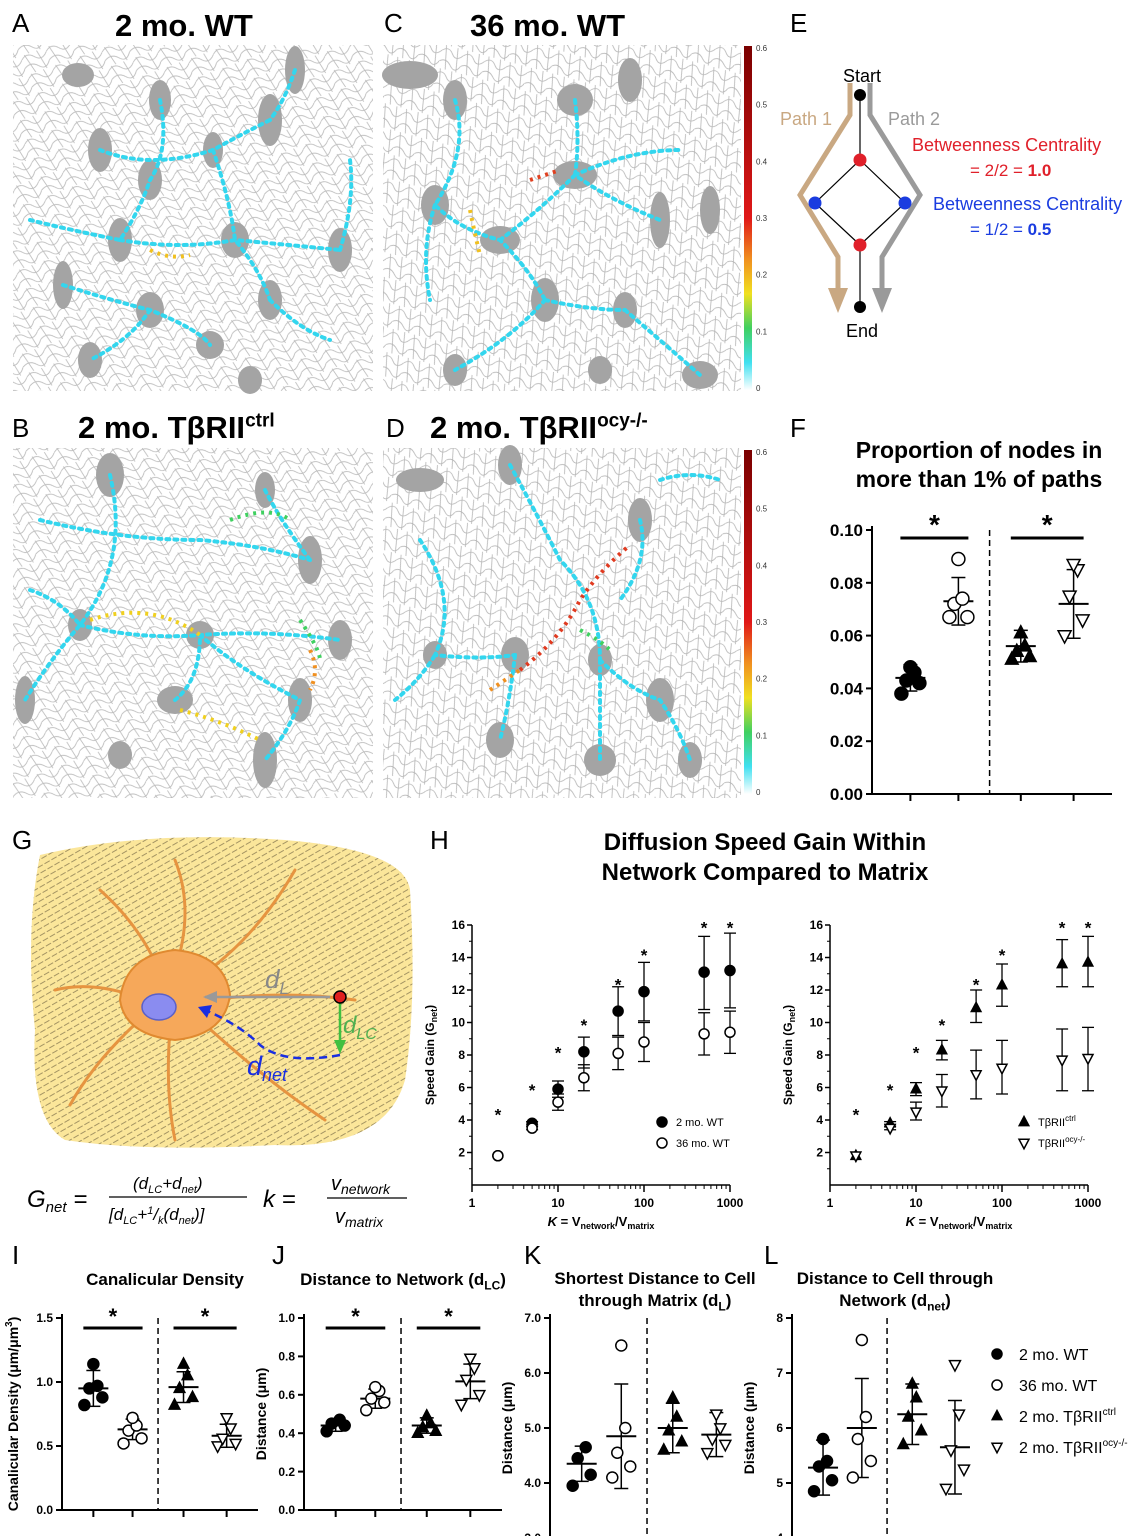 The image size is (1148, 1536). I want to click on panel-l-title: Distance to Cell through Network (dnet), so click(895, 1291).